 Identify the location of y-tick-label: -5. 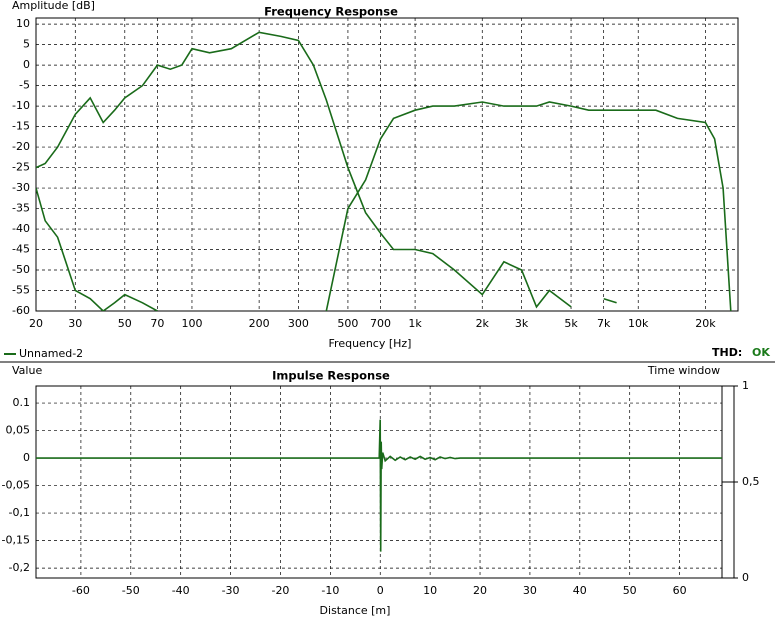
(24, 85).